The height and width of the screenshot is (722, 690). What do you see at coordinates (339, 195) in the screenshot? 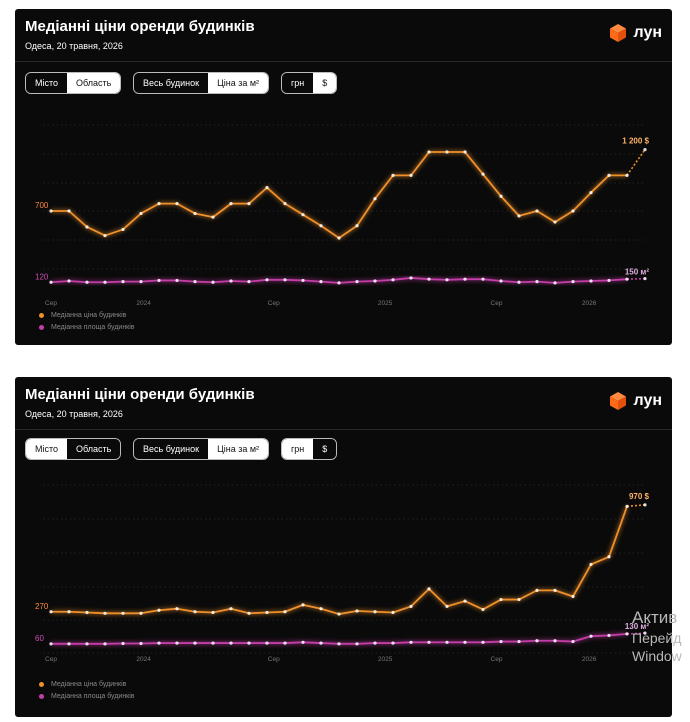
I see `series-line` at bounding box center [339, 195].